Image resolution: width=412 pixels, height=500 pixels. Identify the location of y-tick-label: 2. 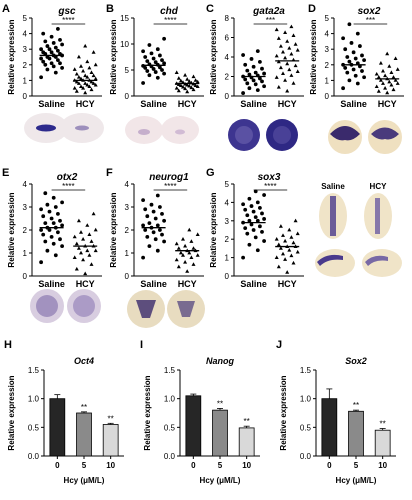
(227, 77).